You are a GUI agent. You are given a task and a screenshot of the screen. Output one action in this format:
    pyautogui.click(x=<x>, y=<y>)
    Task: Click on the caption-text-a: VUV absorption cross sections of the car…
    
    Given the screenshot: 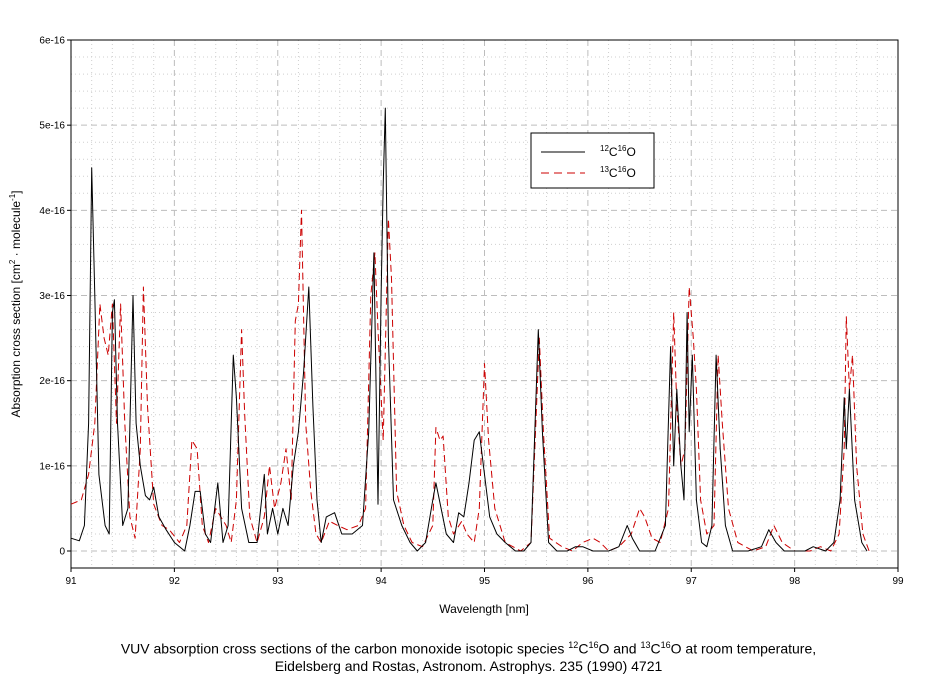 What is the action you would take?
    pyautogui.click(x=344, y=648)
    